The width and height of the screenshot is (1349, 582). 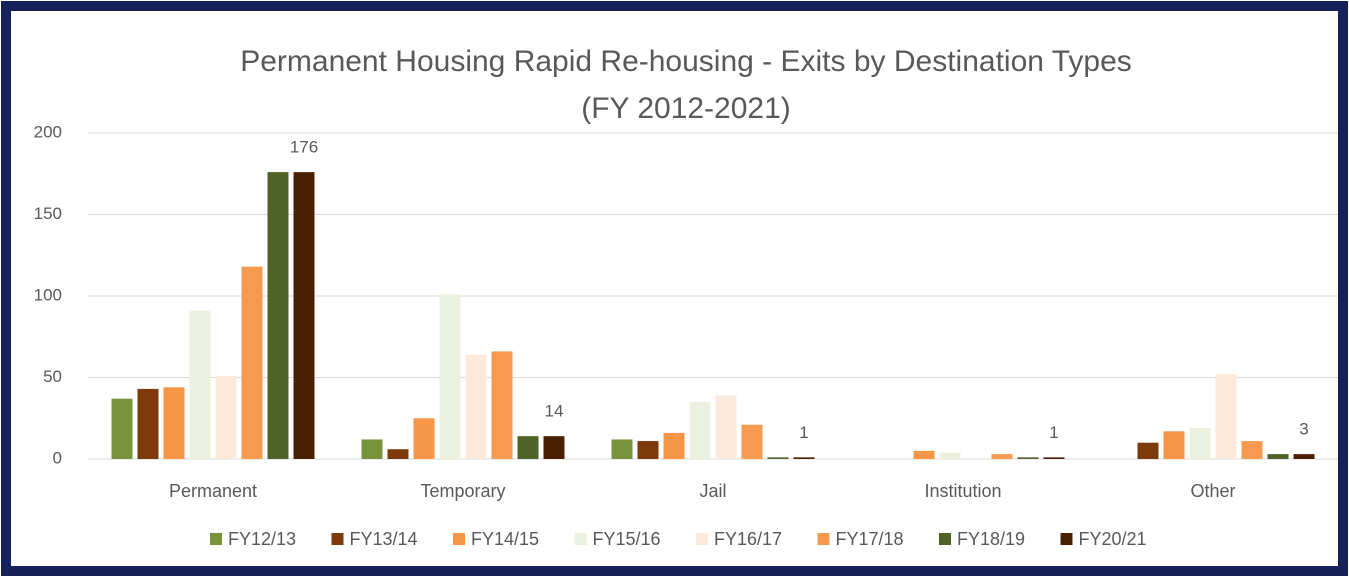 What do you see at coordinates (505, 539) in the screenshot?
I see `legend-label: FY14/15` at bounding box center [505, 539].